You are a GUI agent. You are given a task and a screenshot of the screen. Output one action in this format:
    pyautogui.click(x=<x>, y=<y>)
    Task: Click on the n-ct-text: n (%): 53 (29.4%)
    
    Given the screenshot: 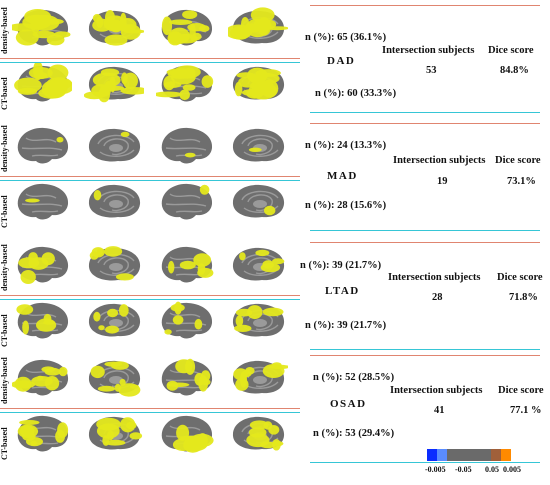 What is the action you would take?
    pyautogui.click(x=354, y=433)
    